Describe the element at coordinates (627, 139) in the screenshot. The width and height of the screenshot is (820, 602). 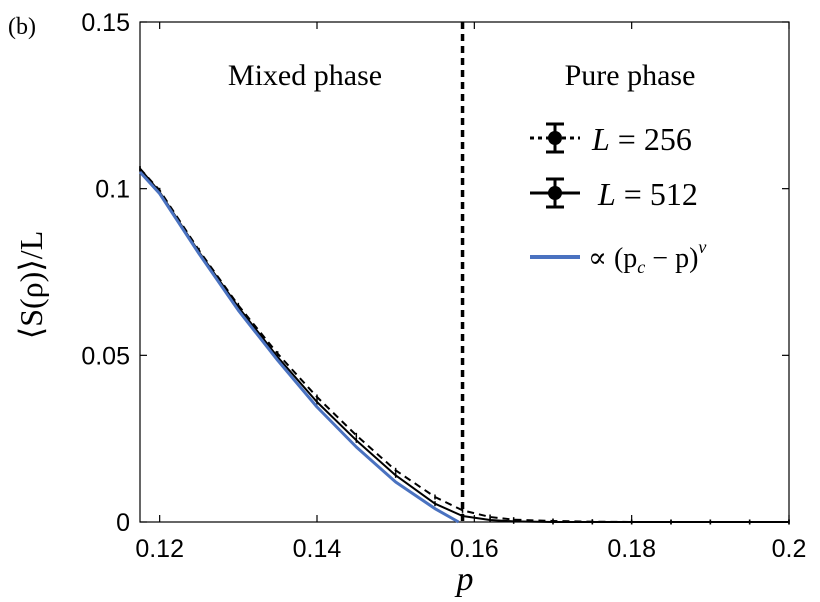
I see `legend-l256-eq: =` at that location.